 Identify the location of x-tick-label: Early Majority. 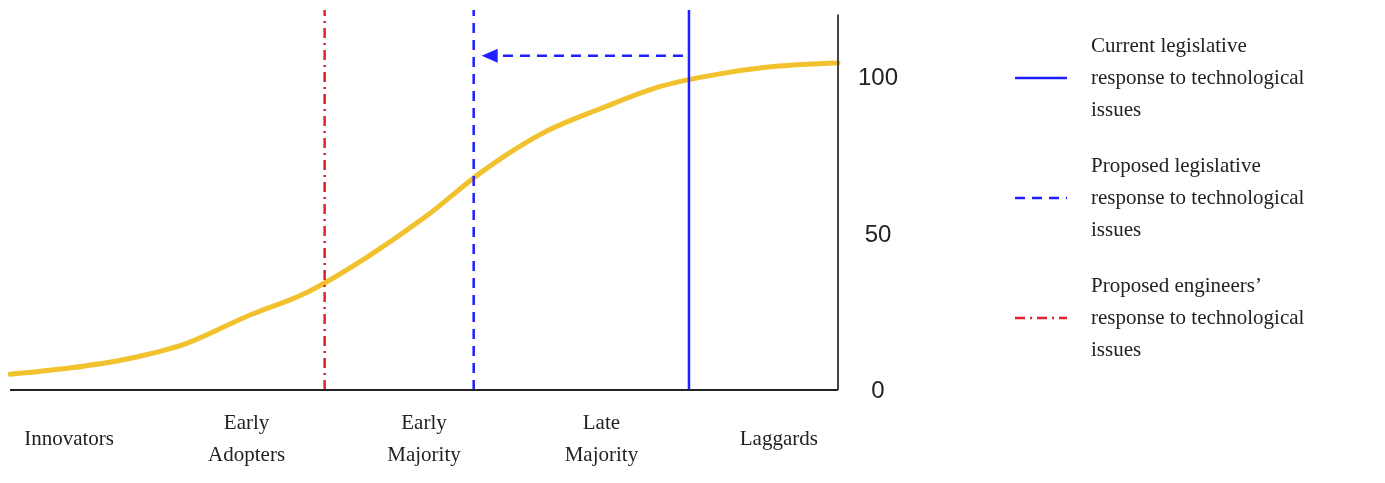
(424, 438).